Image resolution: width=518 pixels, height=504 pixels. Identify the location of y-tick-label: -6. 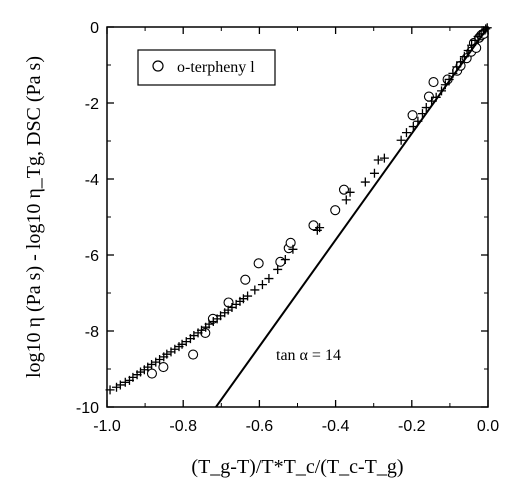
(92, 256).